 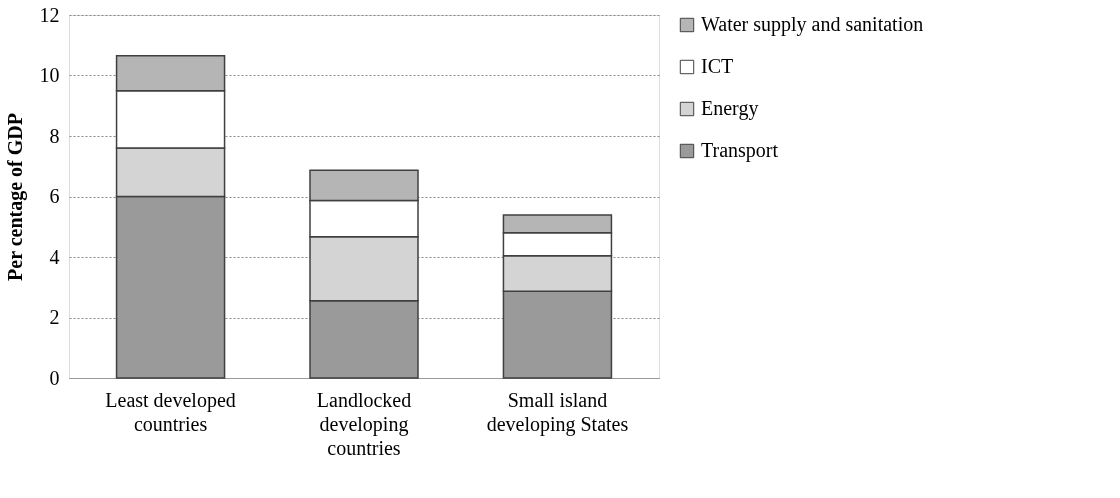 I want to click on legend-label: ICT, so click(x=717, y=66).